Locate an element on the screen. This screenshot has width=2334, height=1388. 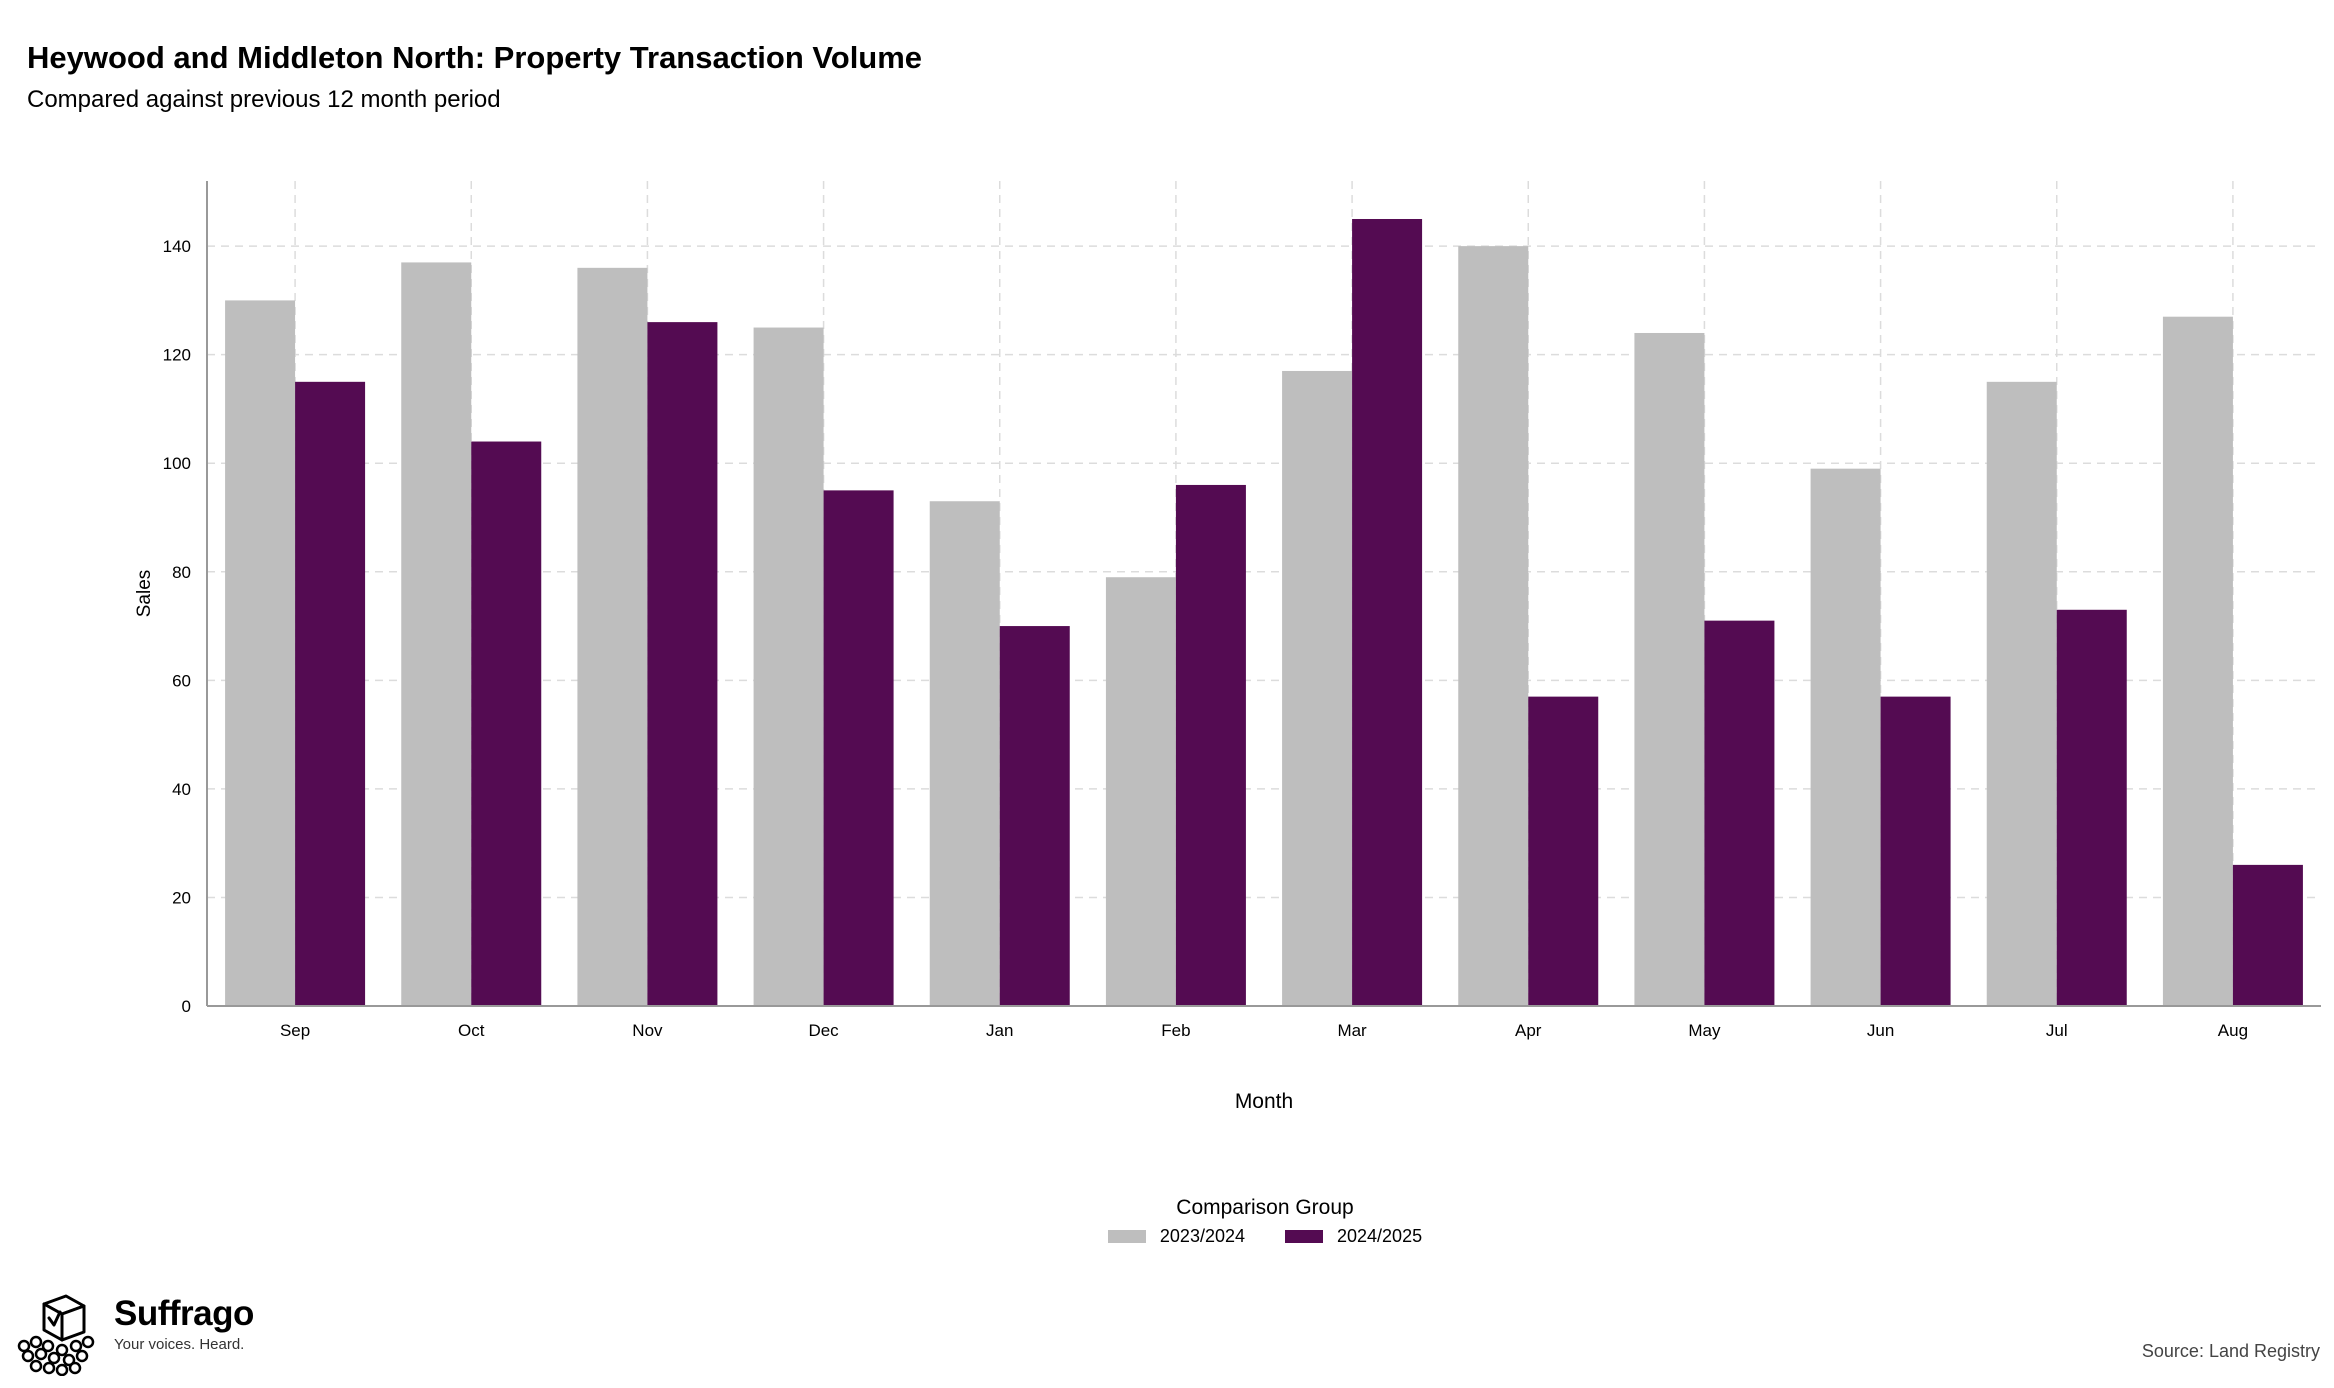
x-tick-label: Feb is located at coordinates (1175, 1030).